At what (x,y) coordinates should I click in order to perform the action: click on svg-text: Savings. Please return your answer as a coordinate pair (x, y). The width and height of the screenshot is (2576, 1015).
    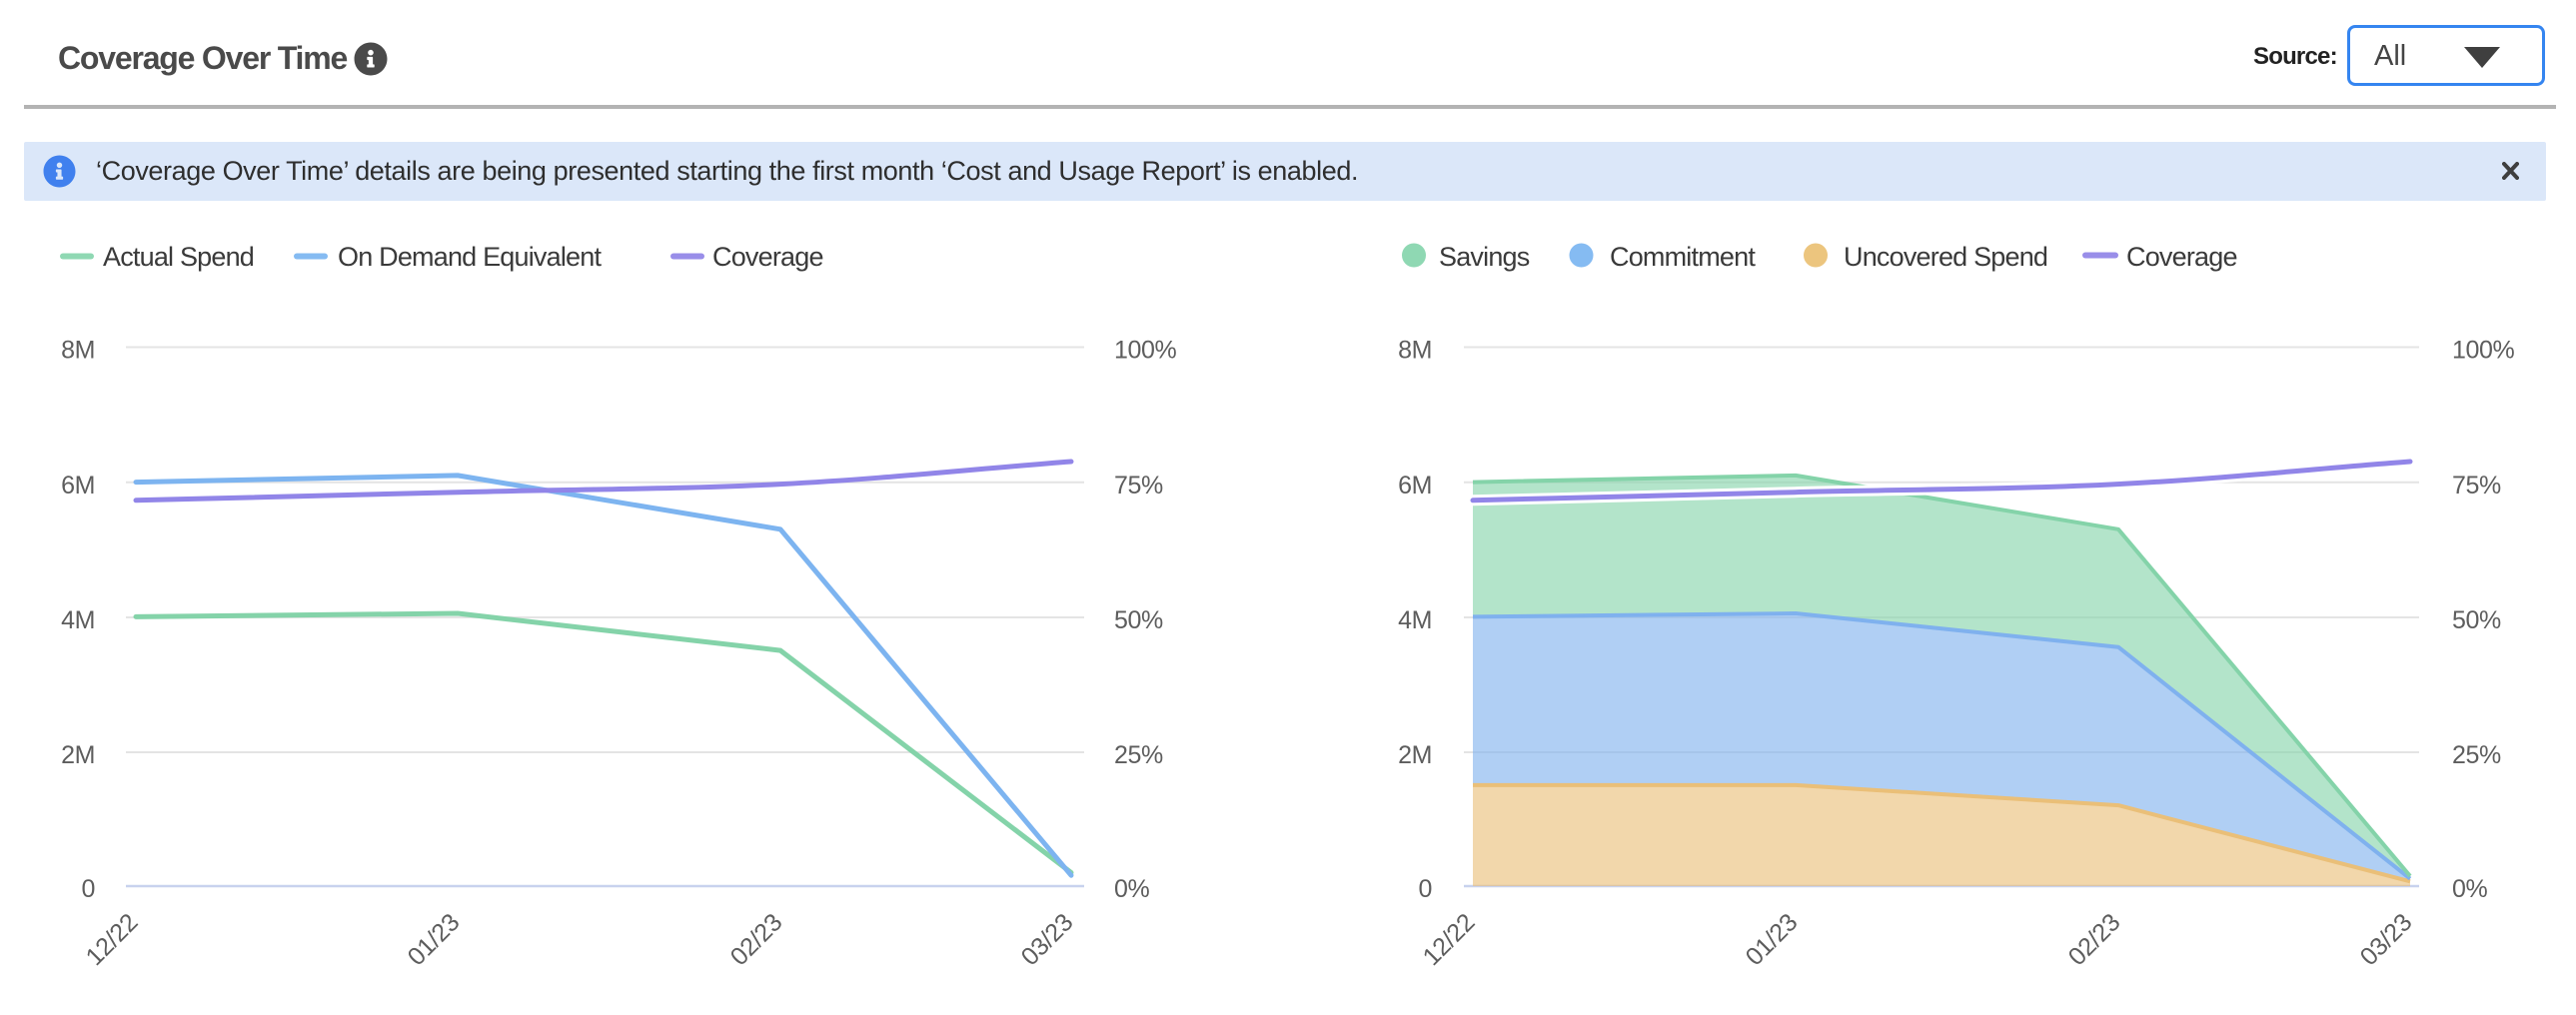
    Looking at the image, I should click on (1484, 257).